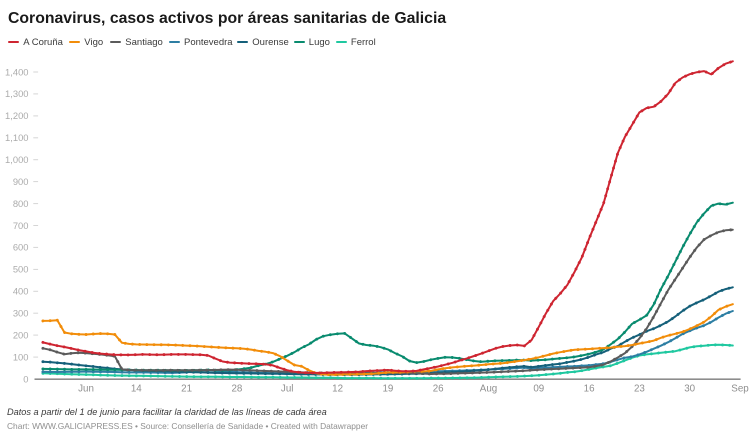  I want to click on svg-text: 100, so click(21, 356).